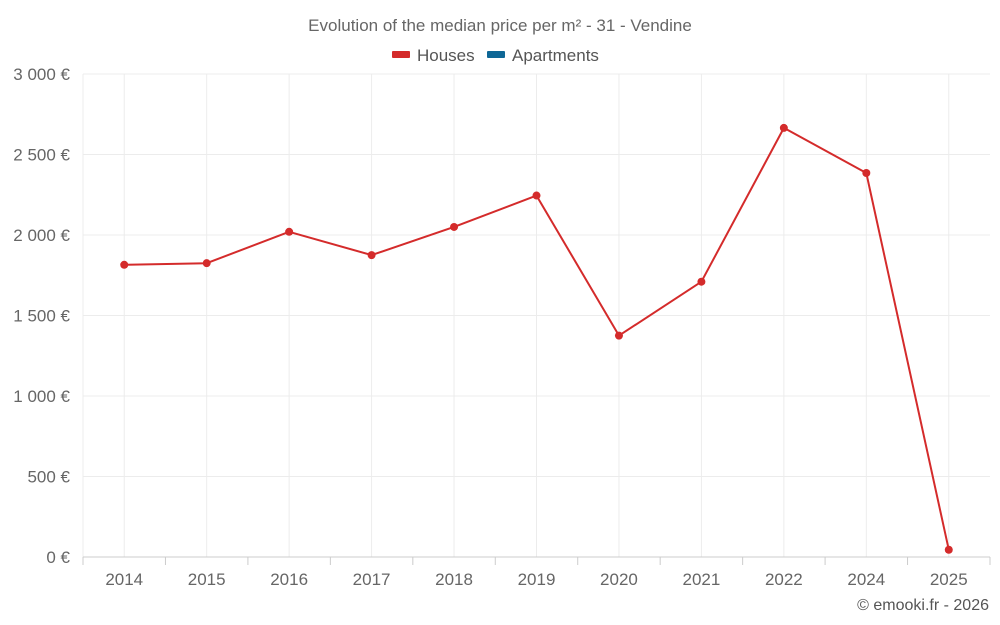 This screenshot has width=1000, height=625. Describe the element at coordinates (783, 127) in the screenshot. I see `data-point-houses-2022` at that location.